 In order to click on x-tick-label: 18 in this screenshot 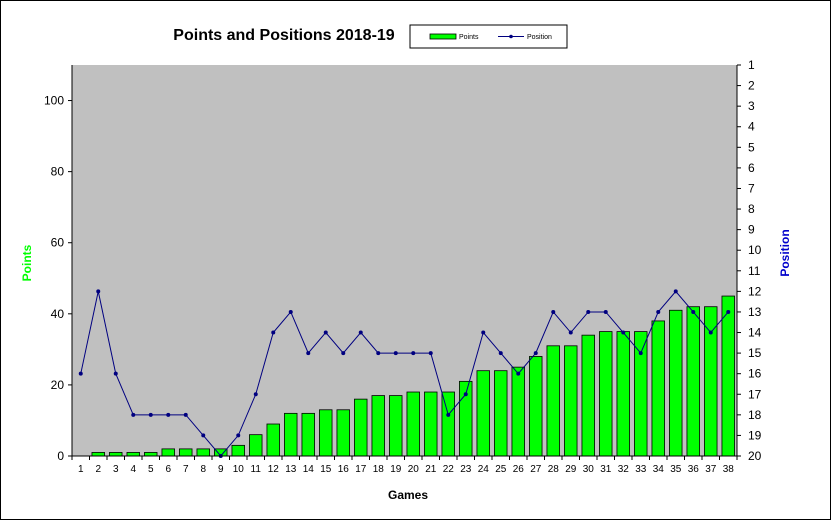, I will do `click(379, 469)`.